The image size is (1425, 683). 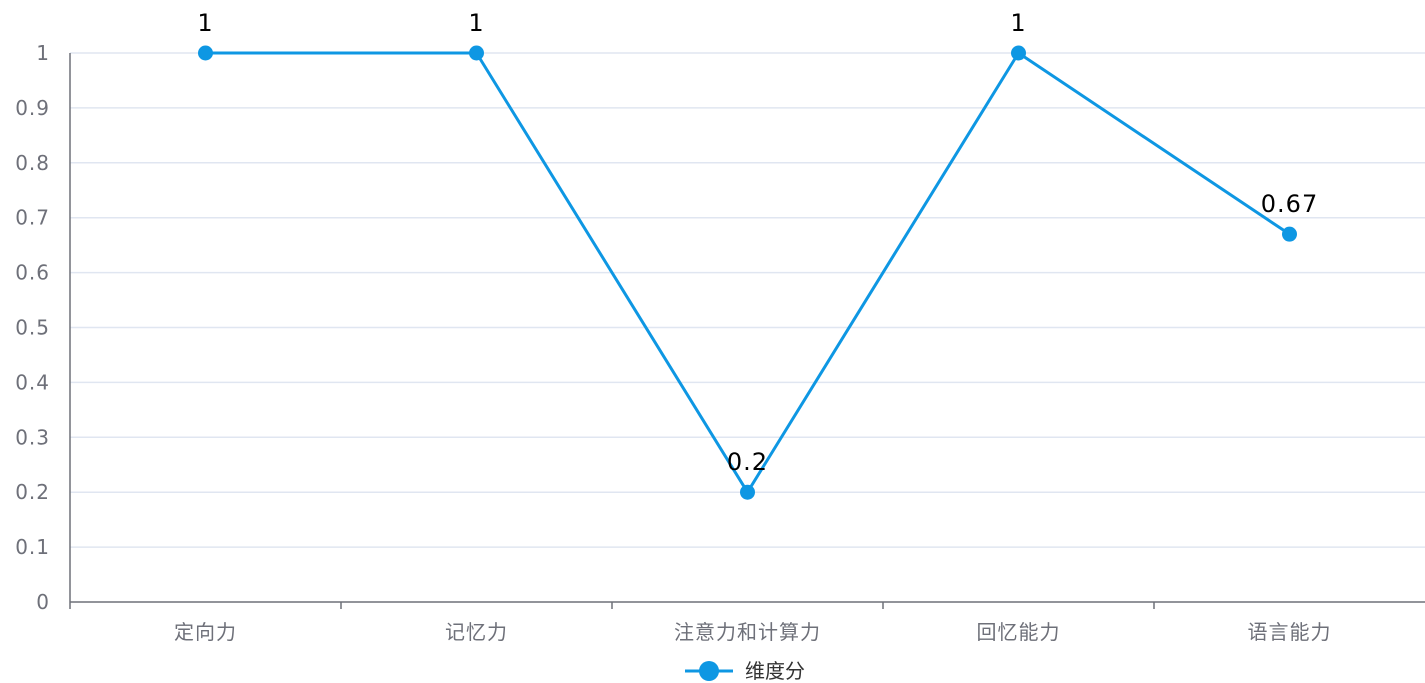 What do you see at coordinates (32, 163) in the screenshot?
I see `y-tick-label: 0.8` at bounding box center [32, 163].